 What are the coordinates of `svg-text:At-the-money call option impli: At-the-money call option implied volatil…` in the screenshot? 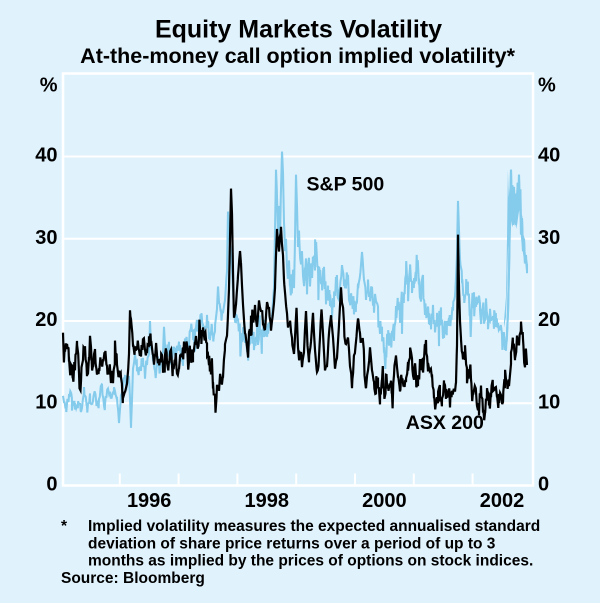 It's located at (297, 56).